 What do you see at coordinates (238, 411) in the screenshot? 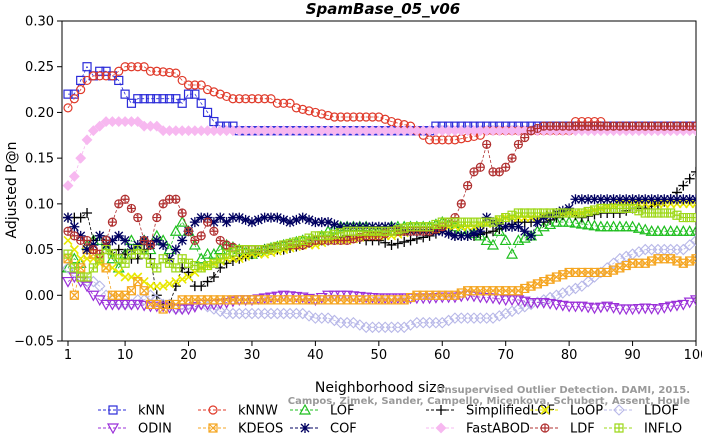
I see `legend-item-knnw: kNNW` at bounding box center [238, 411].